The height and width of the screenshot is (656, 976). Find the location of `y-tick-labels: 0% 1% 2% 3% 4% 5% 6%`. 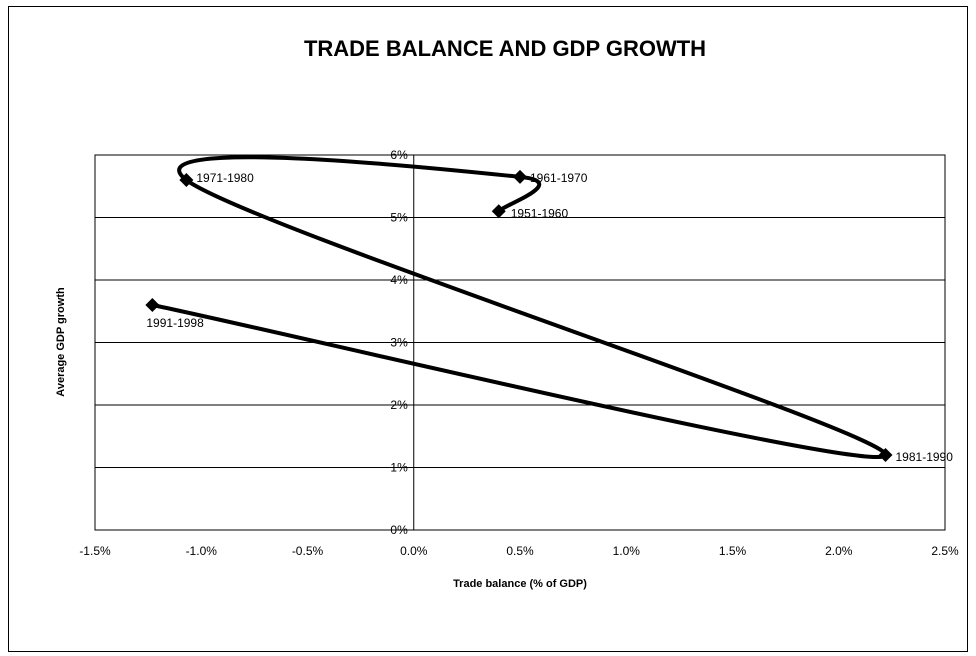

y-tick-labels: 0% 1% 2% 3% 4% 5% 6% is located at coordinates (399, 342).